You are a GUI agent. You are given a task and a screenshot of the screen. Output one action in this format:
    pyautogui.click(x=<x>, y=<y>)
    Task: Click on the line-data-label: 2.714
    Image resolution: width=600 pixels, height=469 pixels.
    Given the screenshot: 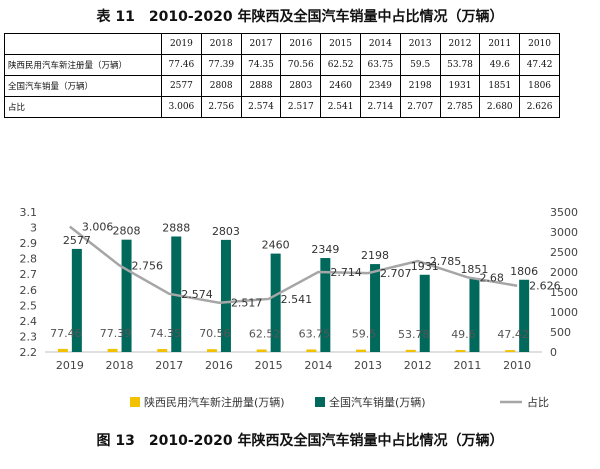 What is the action you would take?
    pyautogui.click(x=346, y=272)
    